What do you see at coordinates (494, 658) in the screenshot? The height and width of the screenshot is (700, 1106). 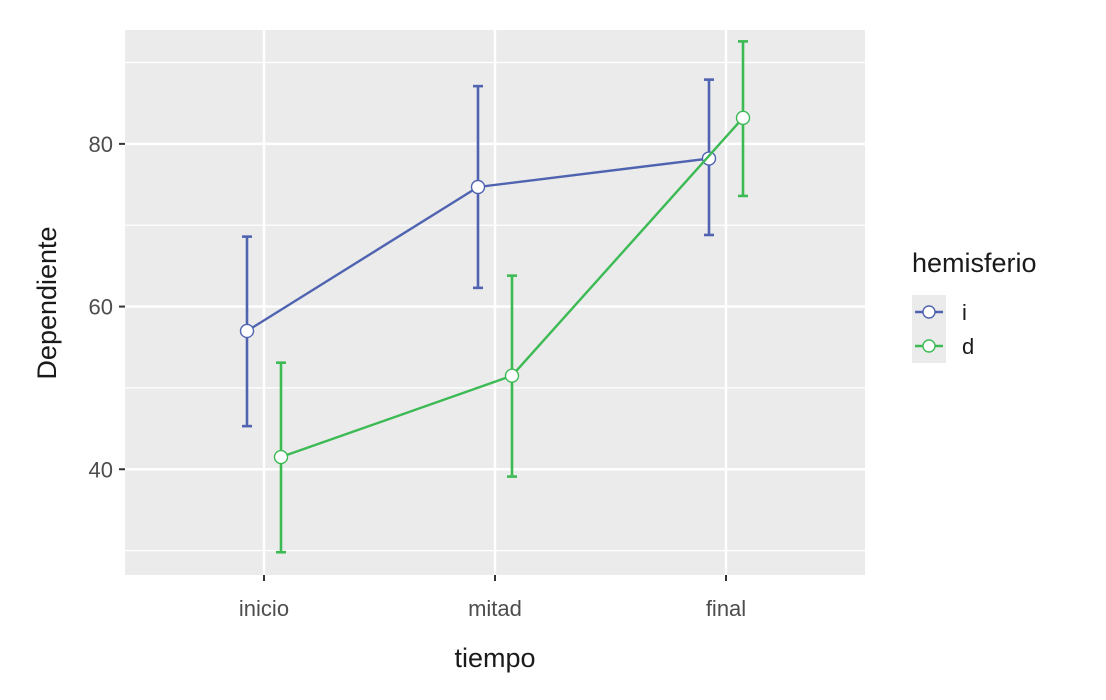 I see `x-axis-title: tiempo` at bounding box center [494, 658].